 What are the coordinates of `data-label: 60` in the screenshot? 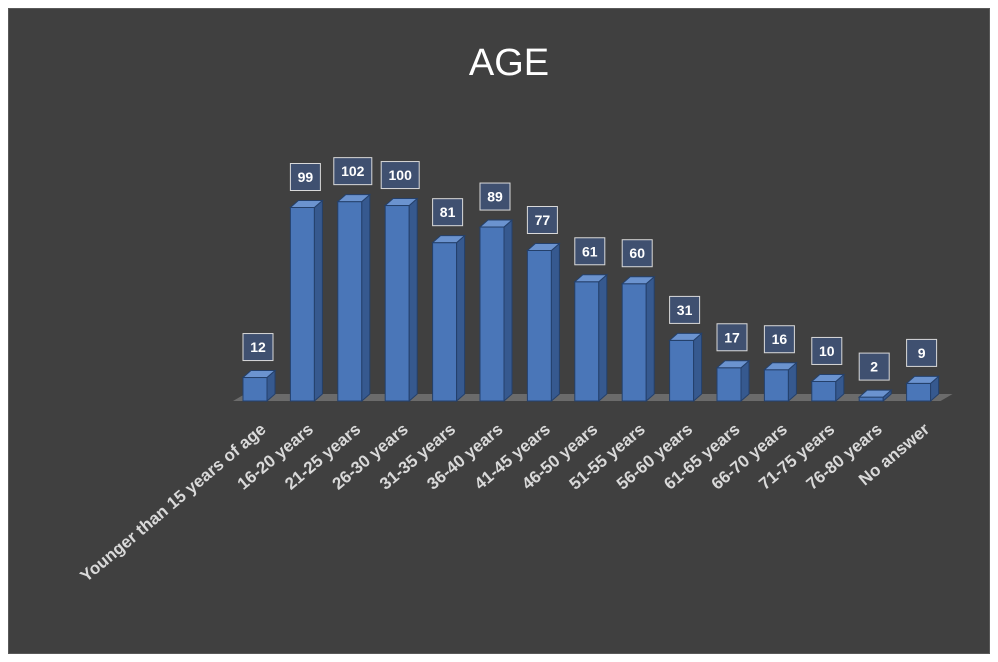 It's located at (637, 253).